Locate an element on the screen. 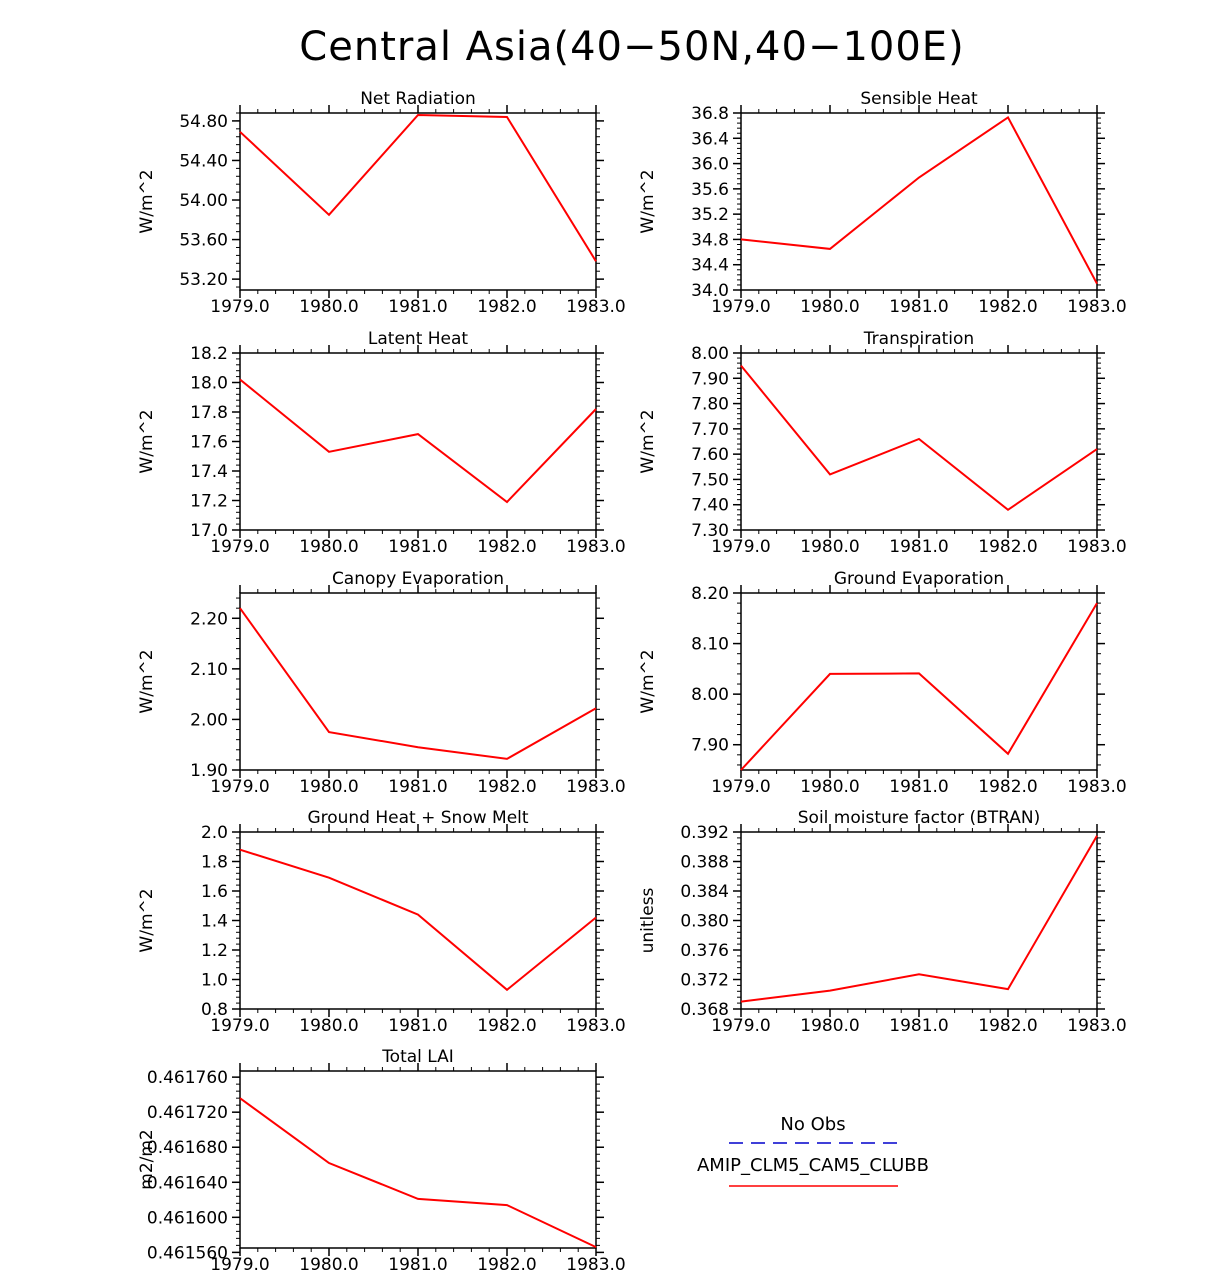 The image size is (1224, 1285). panel-title: Sensible Heat is located at coordinates (919, 99).